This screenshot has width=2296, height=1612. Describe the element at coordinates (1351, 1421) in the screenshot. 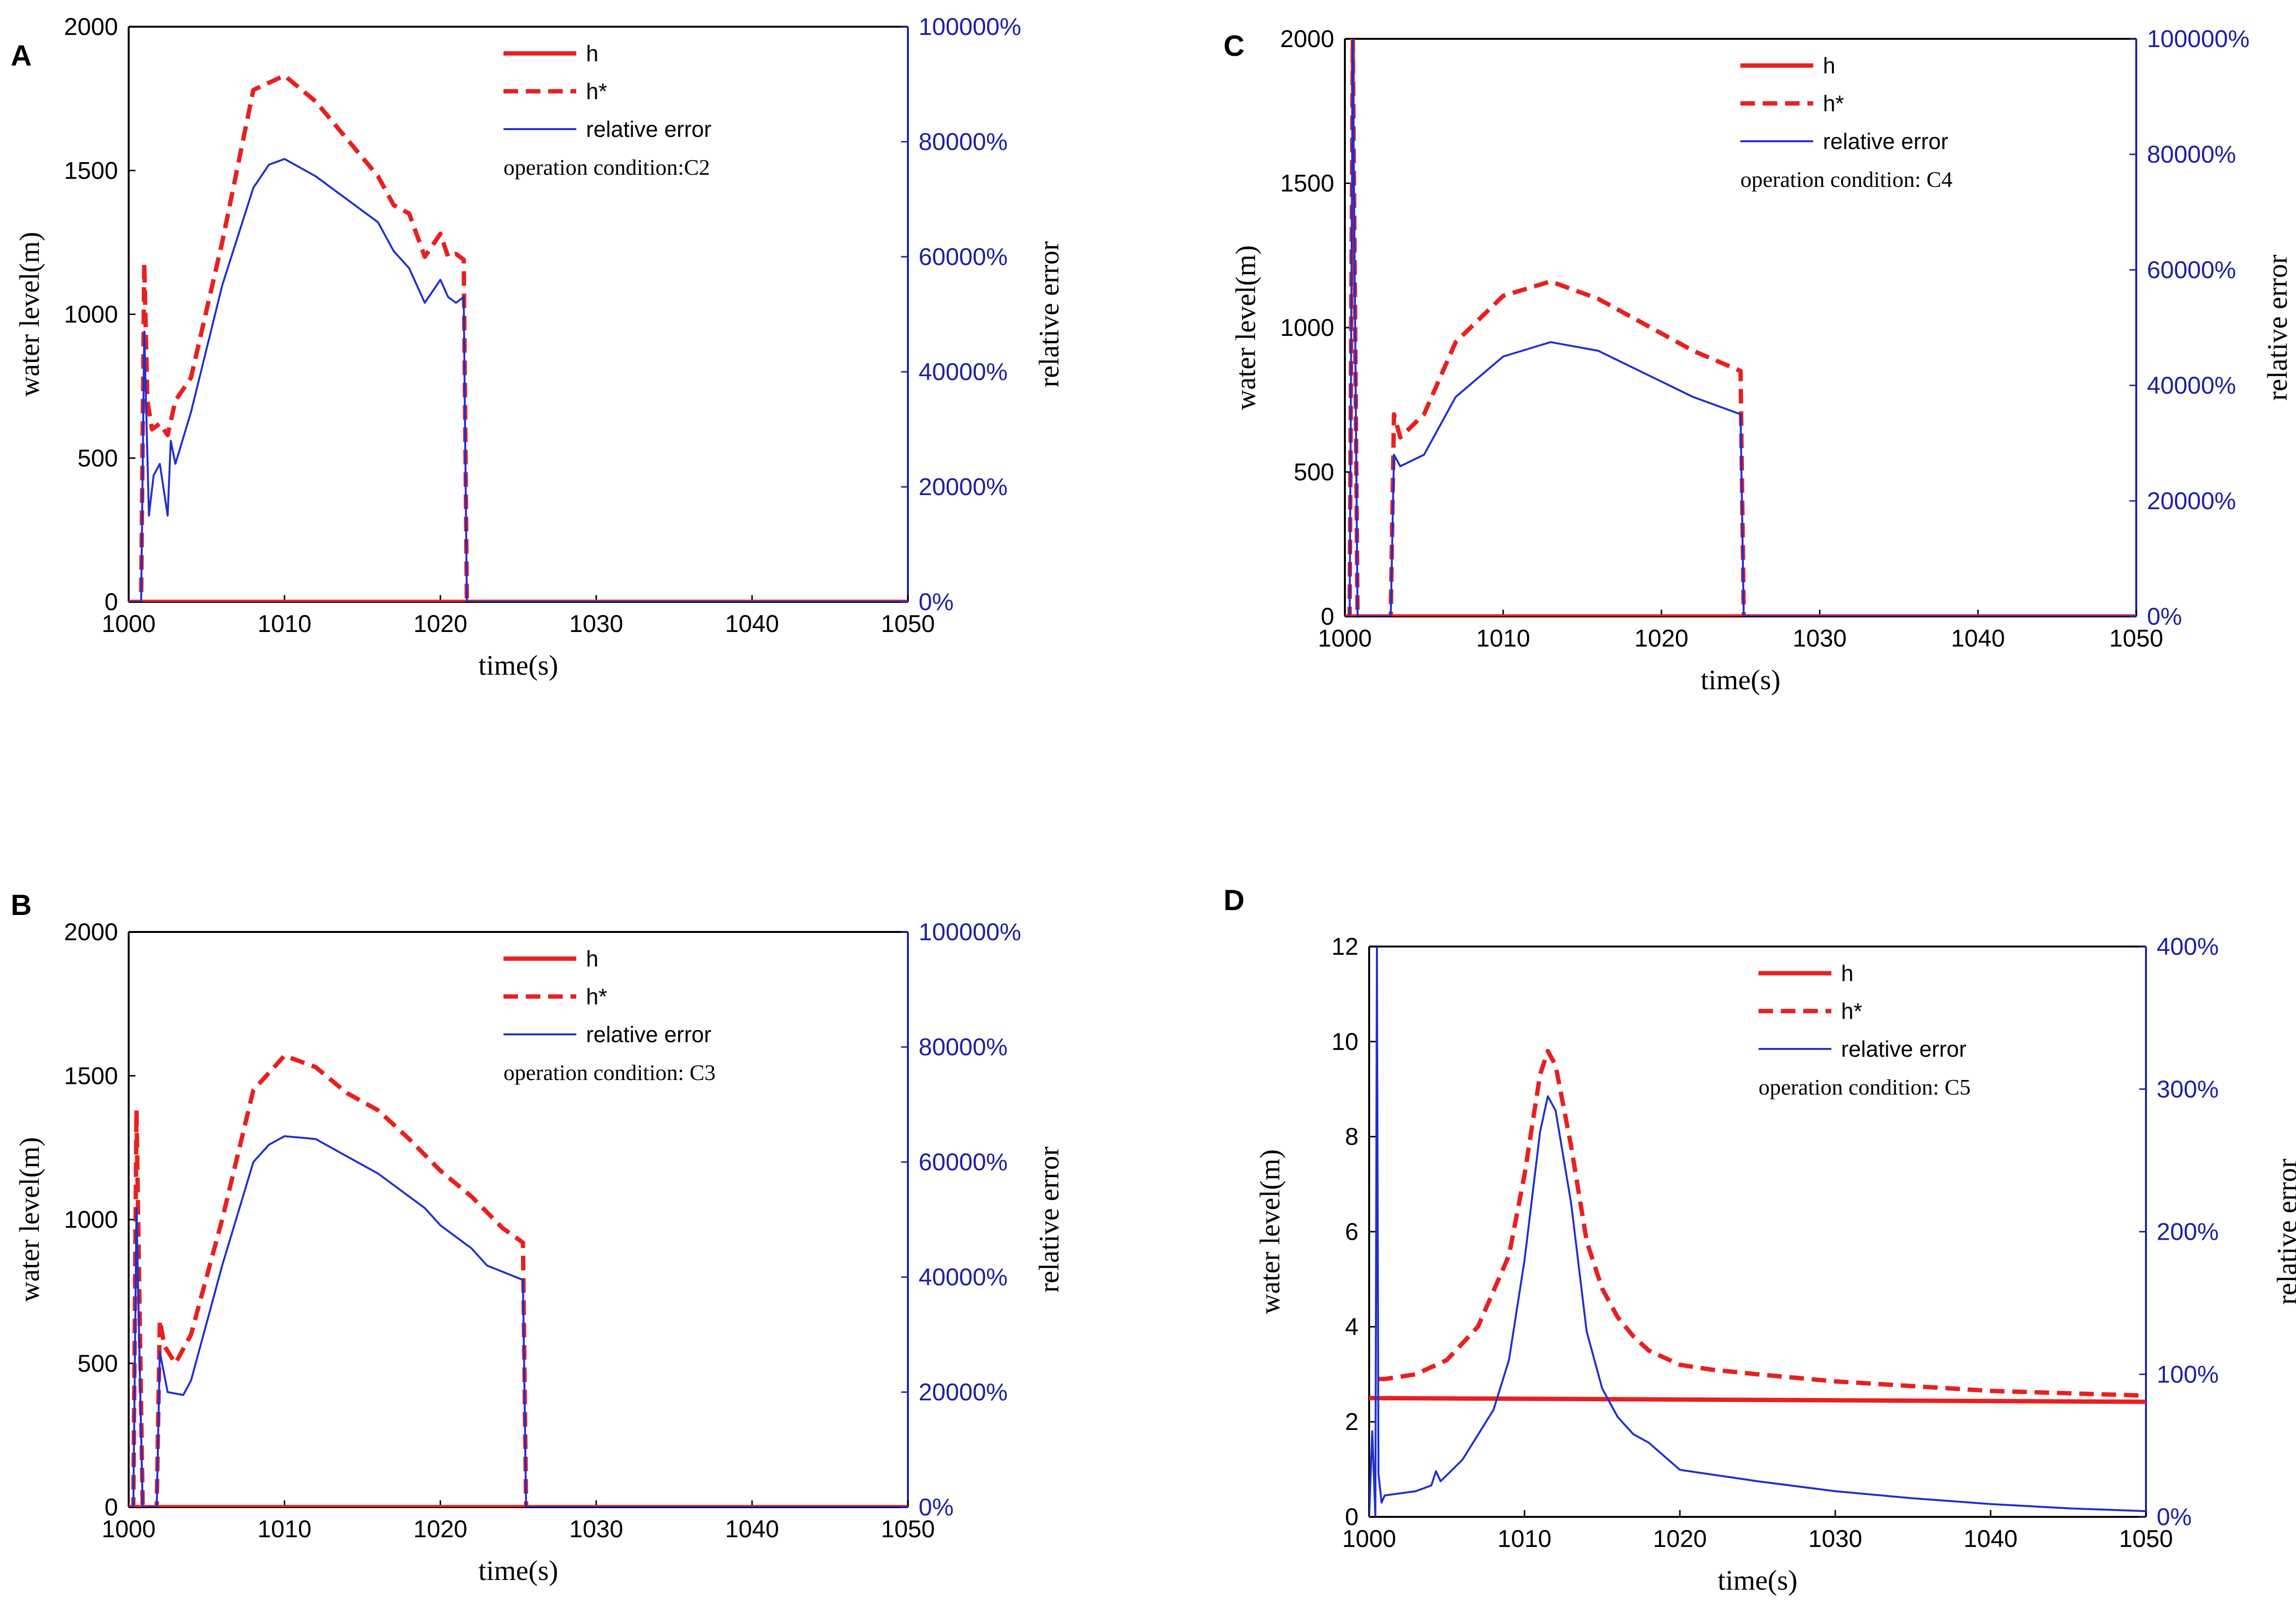

I see `y-tick-label: 2` at that location.